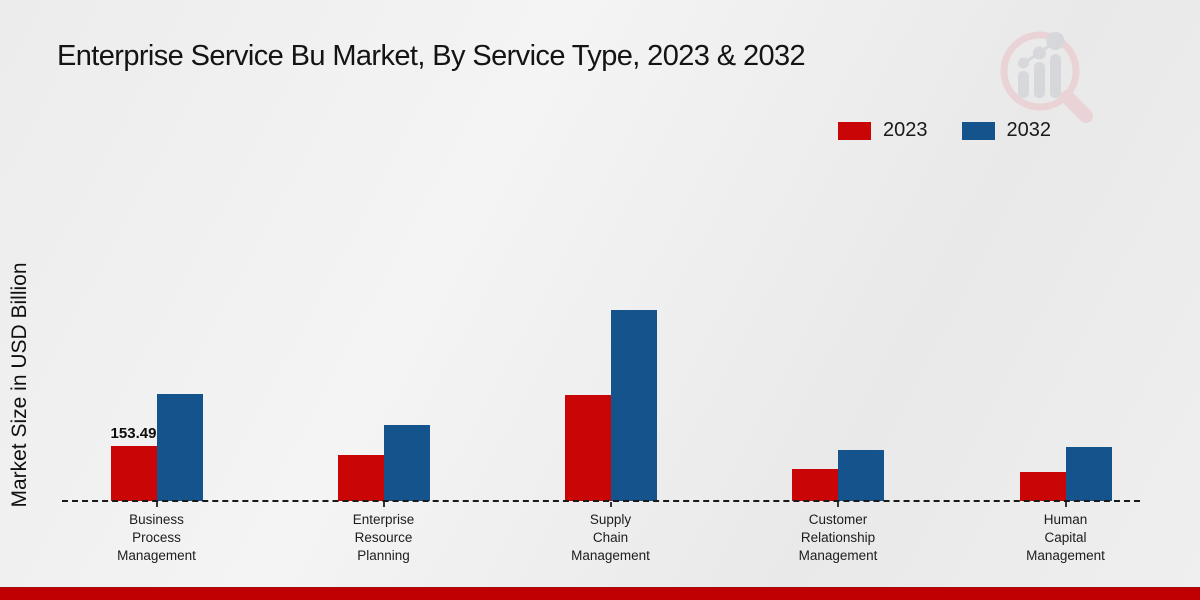 The width and height of the screenshot is (1200, 600). I want to click on bar-2032-customer-relationship-management, so click(861, 475).